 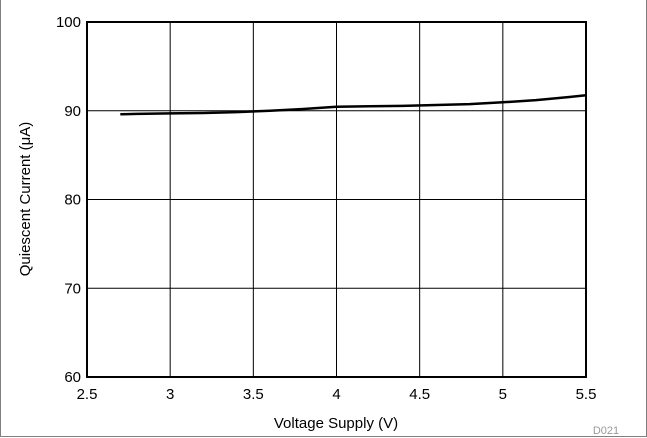 I want to click on y-tick-labels: 60 70 80 90 100, so click(x=68, y=200).